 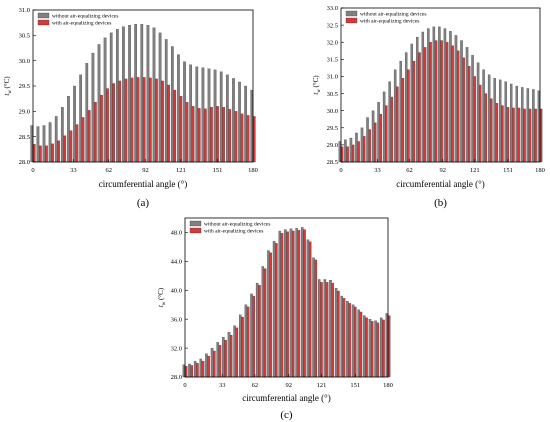 What do you see at coordinates (340, 170) in the screenshot?
I see `x-tick-label: 0` at bounding box center [340, 170].